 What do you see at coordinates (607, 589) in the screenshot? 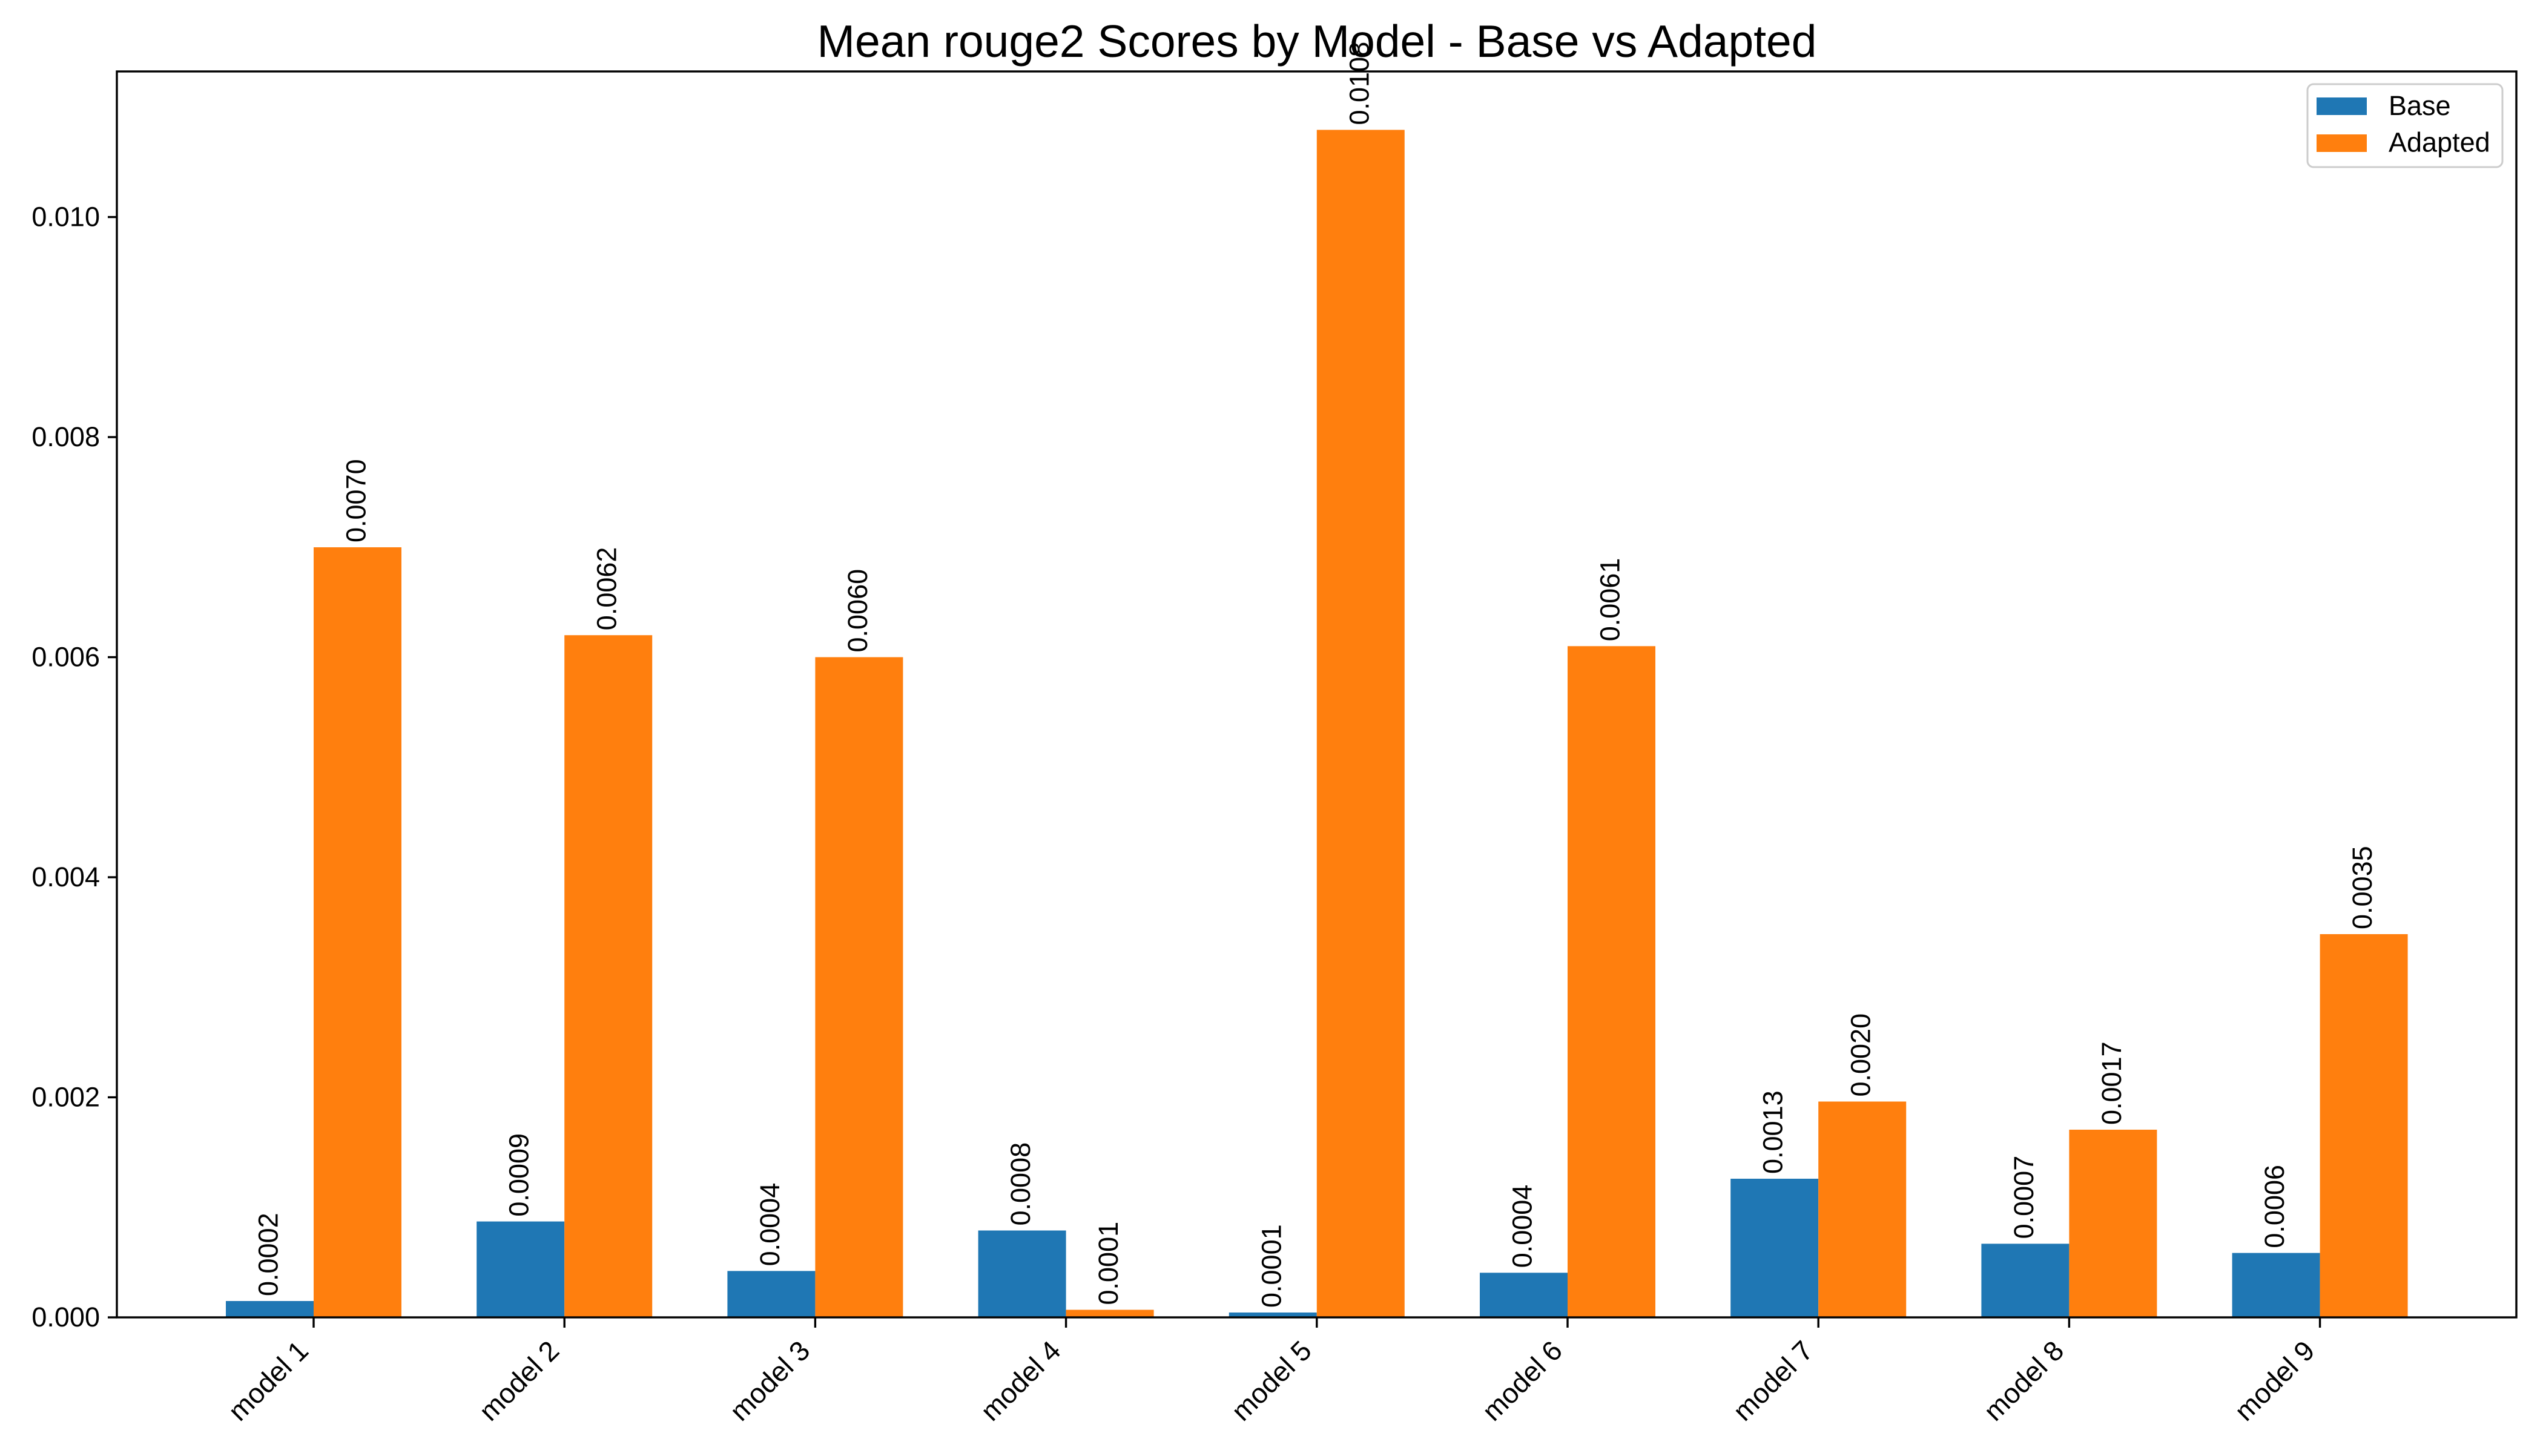
I see `svg-text: 0.0062` at bounding box center [607, 589].